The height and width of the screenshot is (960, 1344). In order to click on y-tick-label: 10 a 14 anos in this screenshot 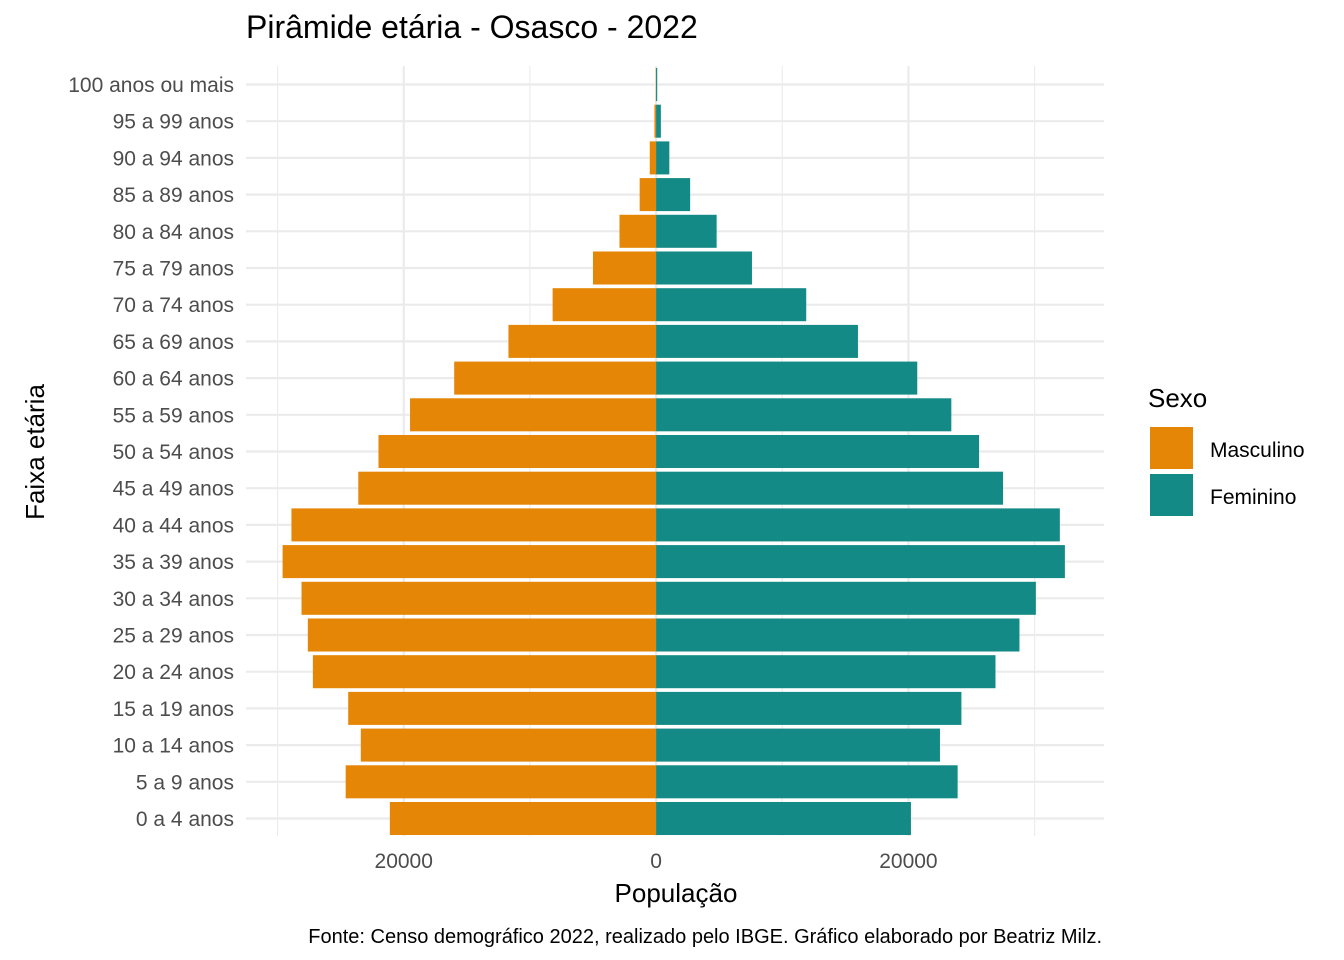, I will do `click(173, 746)`.